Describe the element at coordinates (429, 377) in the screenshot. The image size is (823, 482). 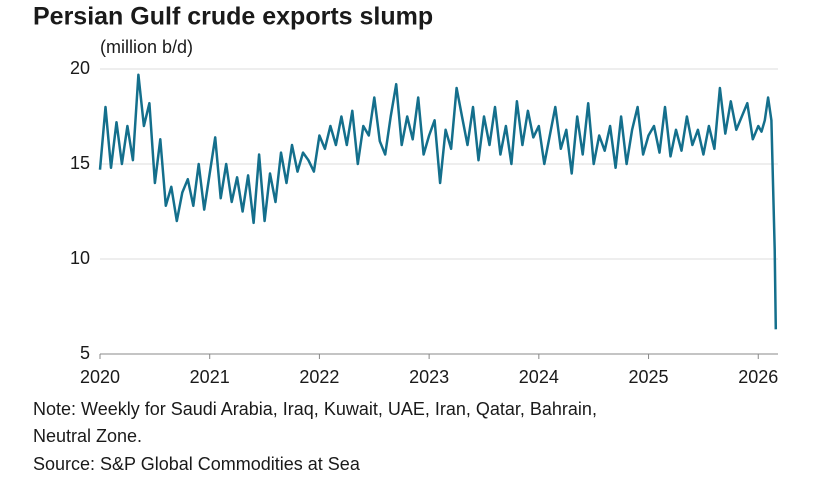
I see `x-tick-label: 2023` at that location.